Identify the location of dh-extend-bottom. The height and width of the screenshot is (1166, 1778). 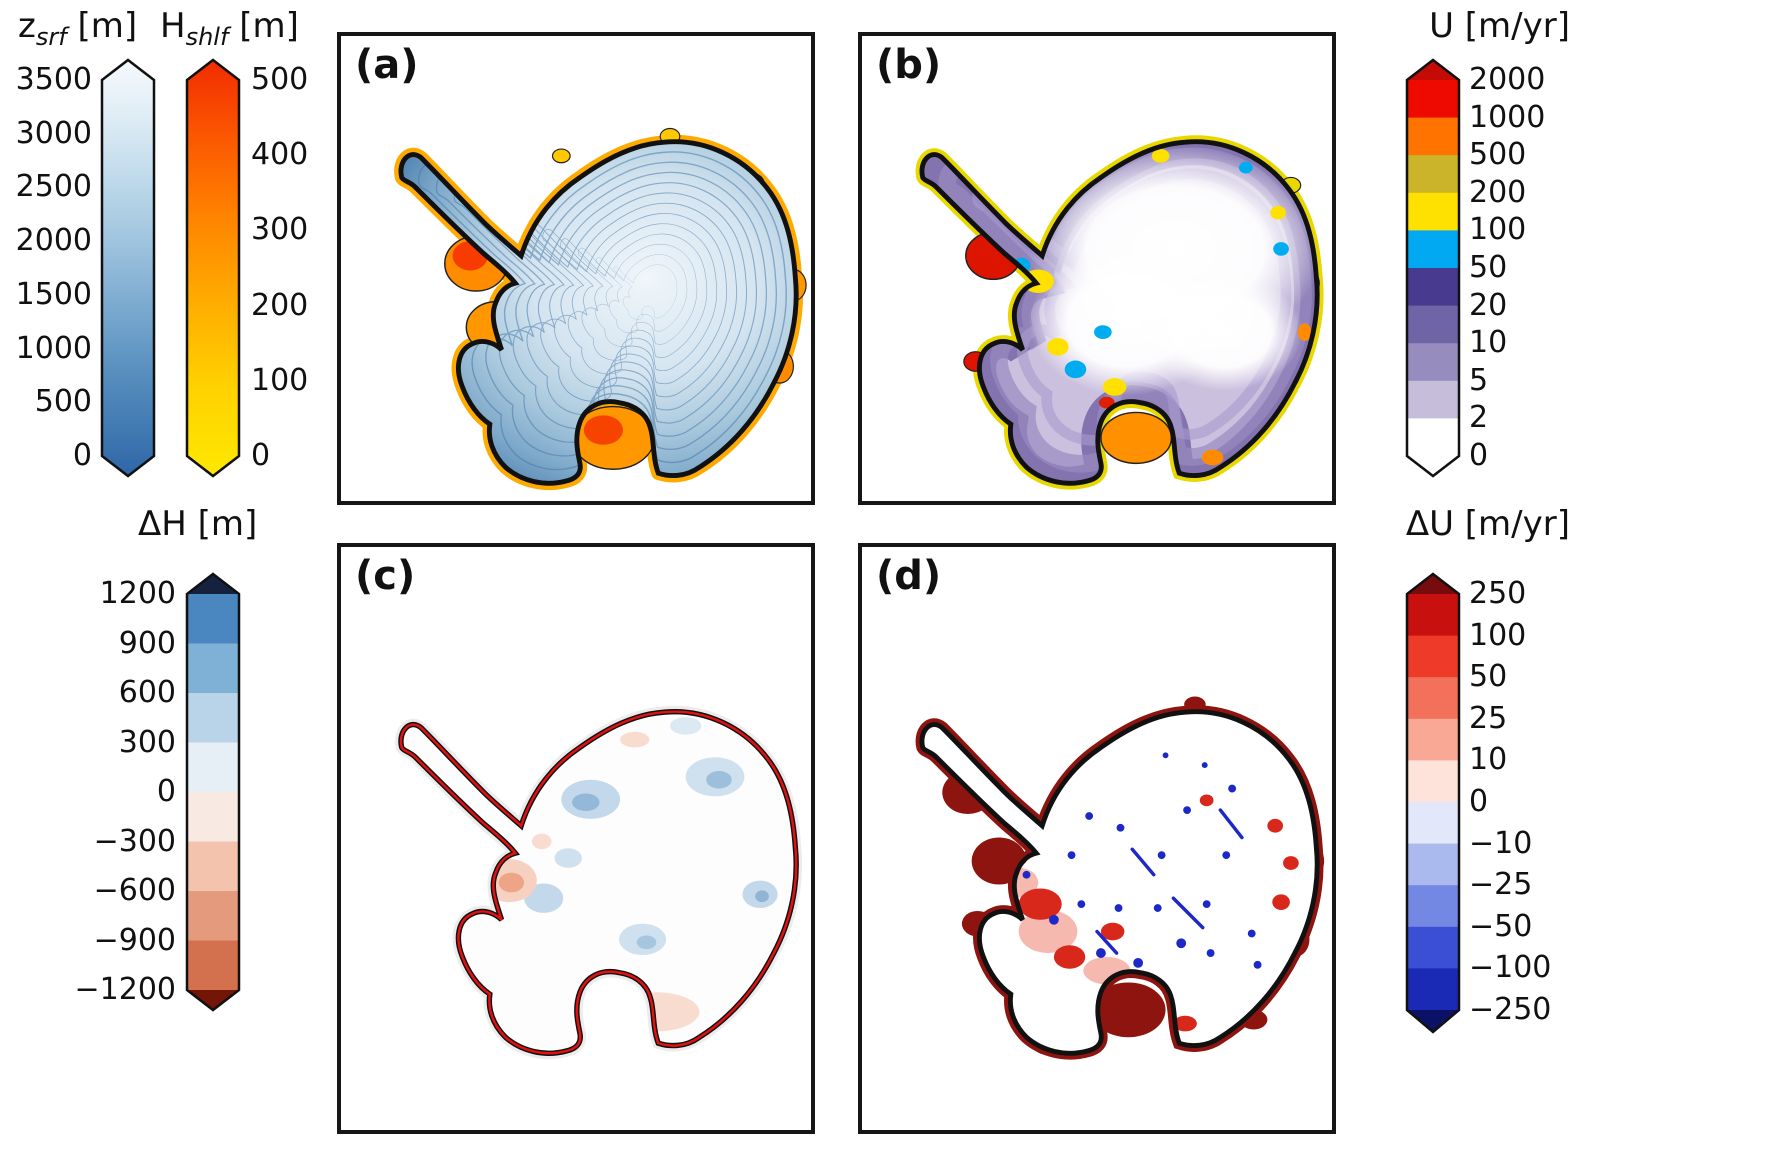
(213, 1000).